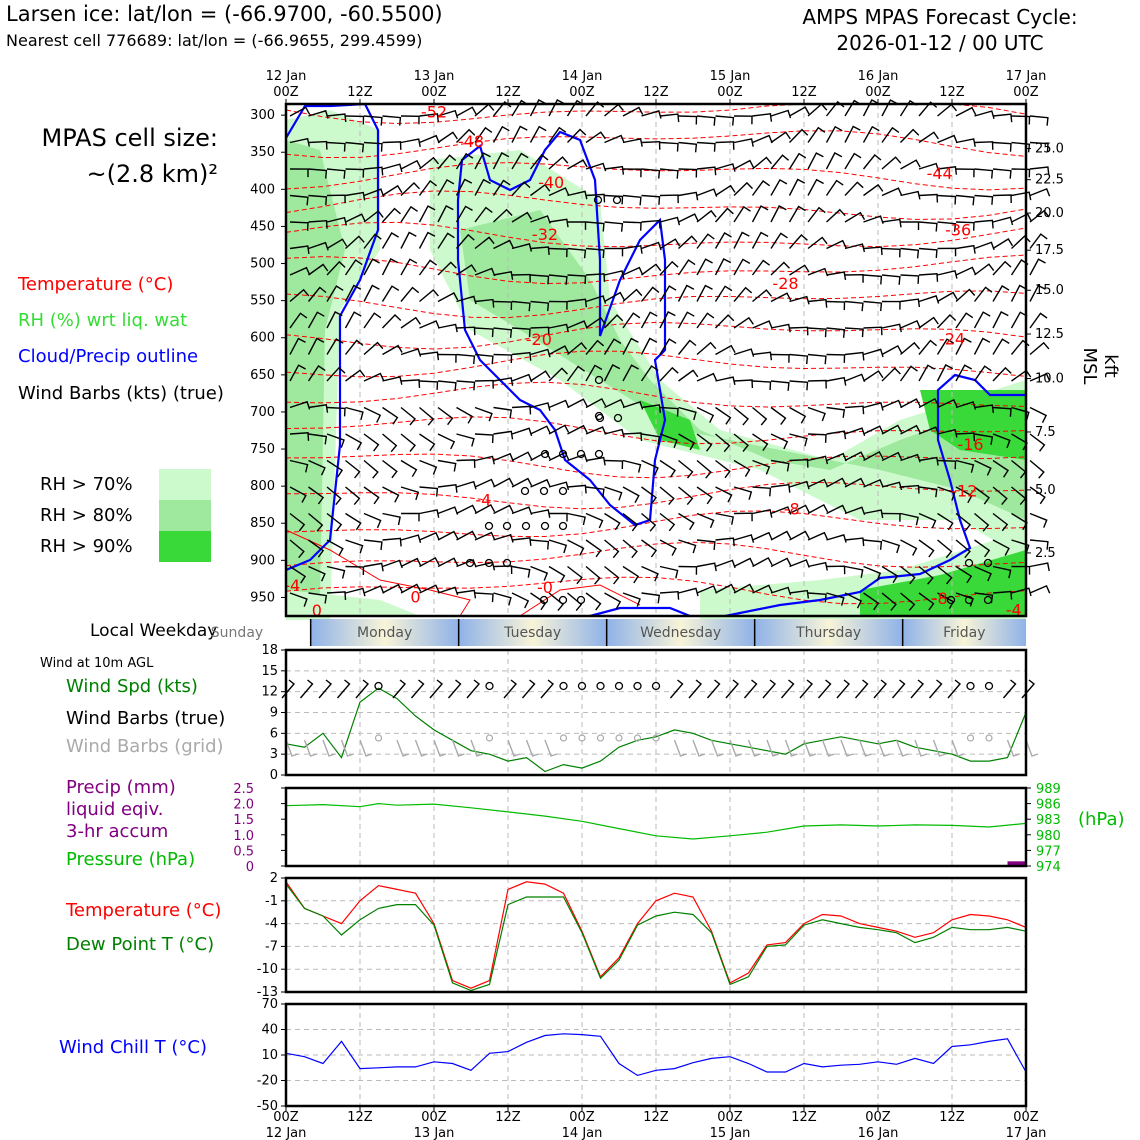  What do you see at coordinates (952, 1117) in the screenshot?
I see `bottom-time-label: 12Z` at bounding box center [952, 1117].